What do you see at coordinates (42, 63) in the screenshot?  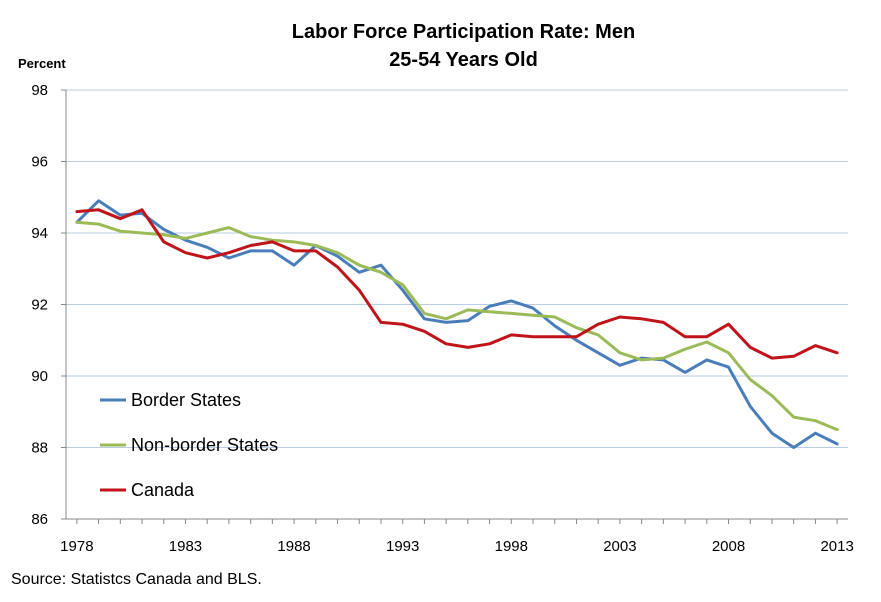 I see `y-axis-label: Percent` at bounding box center [42, 63].